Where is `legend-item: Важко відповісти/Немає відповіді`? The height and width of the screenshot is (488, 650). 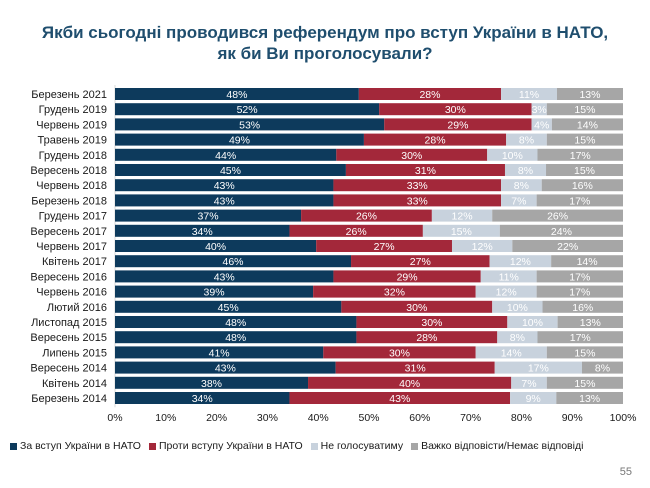
legend-item: Важко відповісти/Немає відповіді is located at coordinates (497, 446).